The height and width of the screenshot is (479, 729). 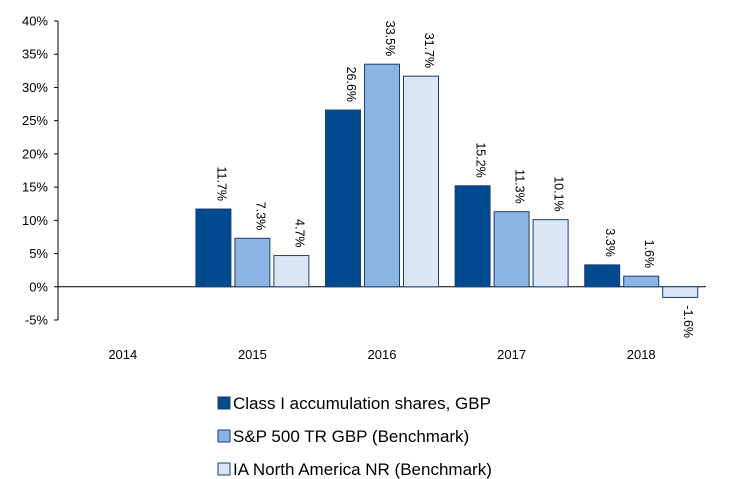 I want to click on data-label: 33.5%, so click(x=390, y=38).